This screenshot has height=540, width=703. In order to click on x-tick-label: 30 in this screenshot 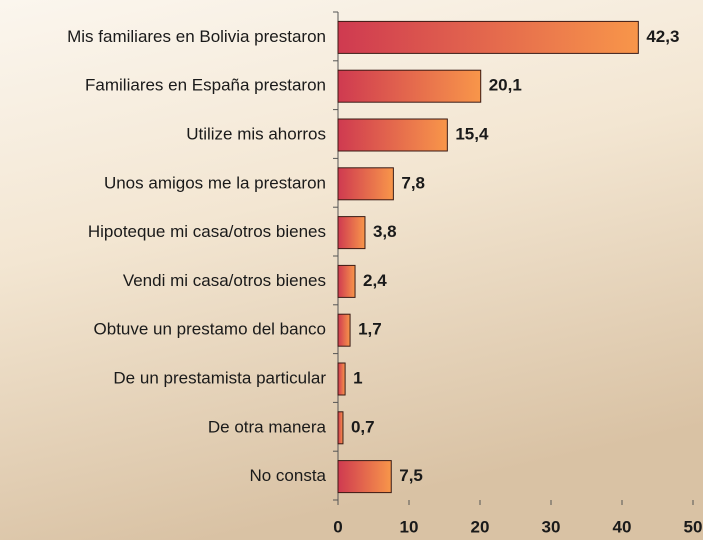, I will do `click(551, 526)`.